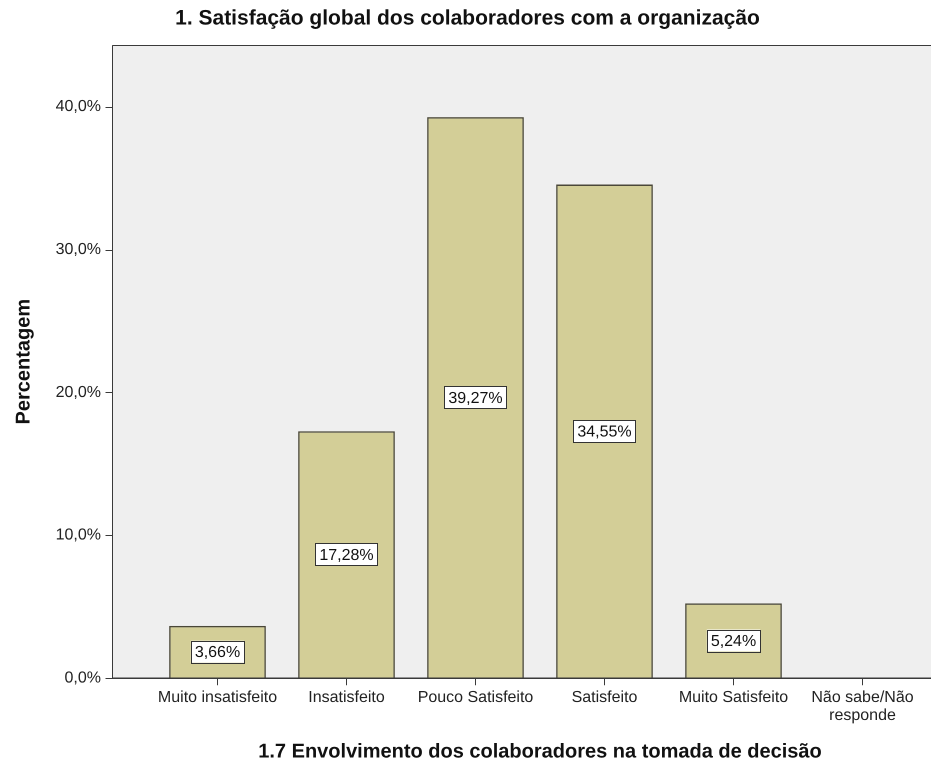 The width and height of the screenshot is (931, 765). What do you see at coordinates (467, 18) in the screenshot?
I see `chart-title: 1. Satisfação global dos colaboradores com a organização` at bounding box center [467, 18].